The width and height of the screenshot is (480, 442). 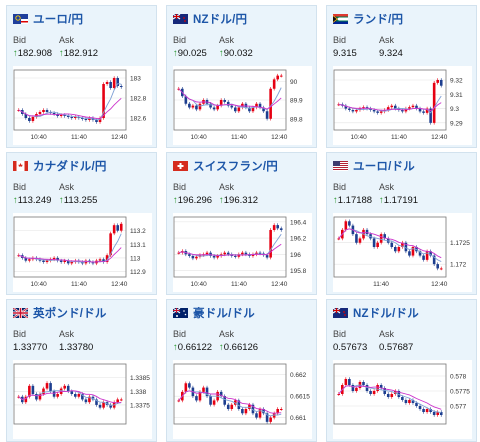 I want to click on flag-icon, so click(x=180, y=166).